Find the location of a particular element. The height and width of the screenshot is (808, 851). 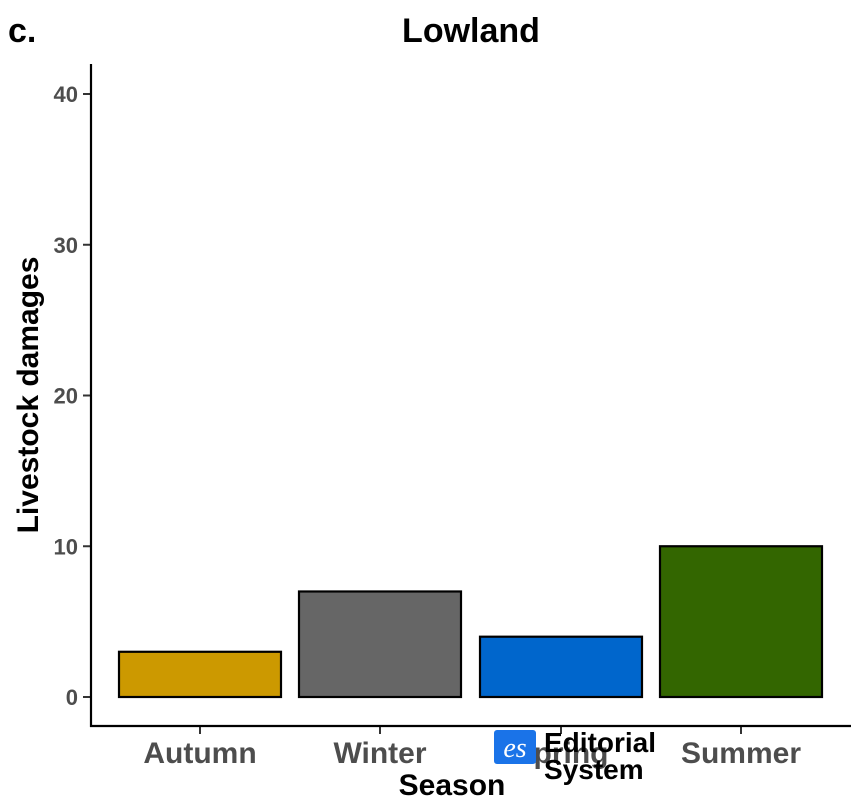

y-axis-ticks: 0 10 20 30 40 is located at coordinates (72, 396).